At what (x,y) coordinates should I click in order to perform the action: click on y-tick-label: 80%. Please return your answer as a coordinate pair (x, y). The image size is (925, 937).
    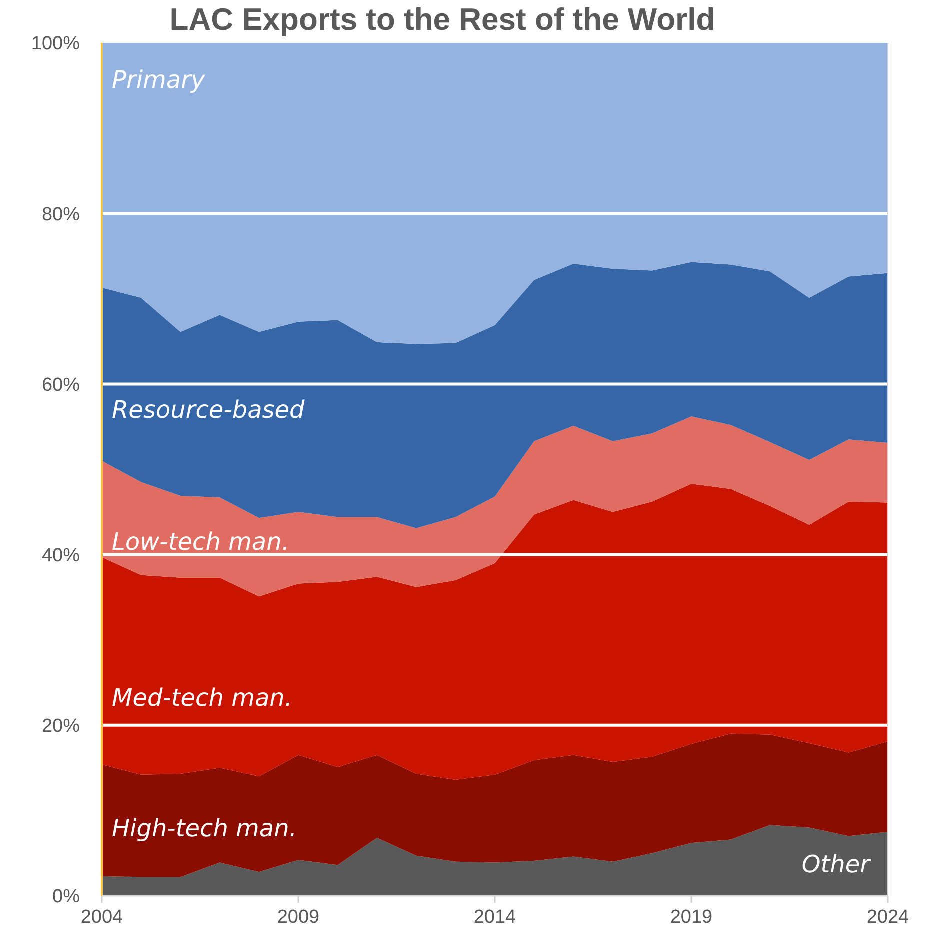
    Looking at the image, I should click on (61, 215).